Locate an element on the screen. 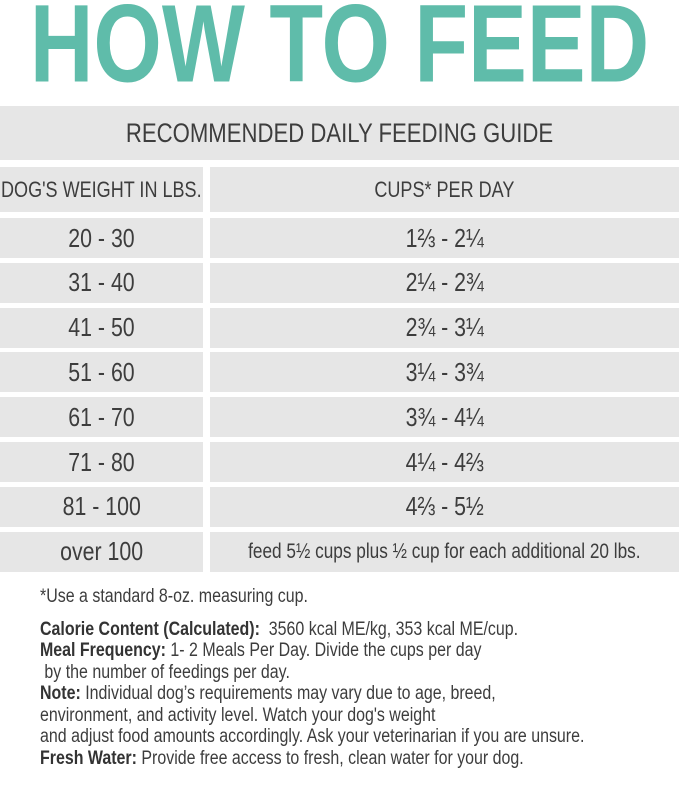 This screenshot has width=679, height=795. column-header-text: CUPS* PER DAY is located at coordinates (444, 189).